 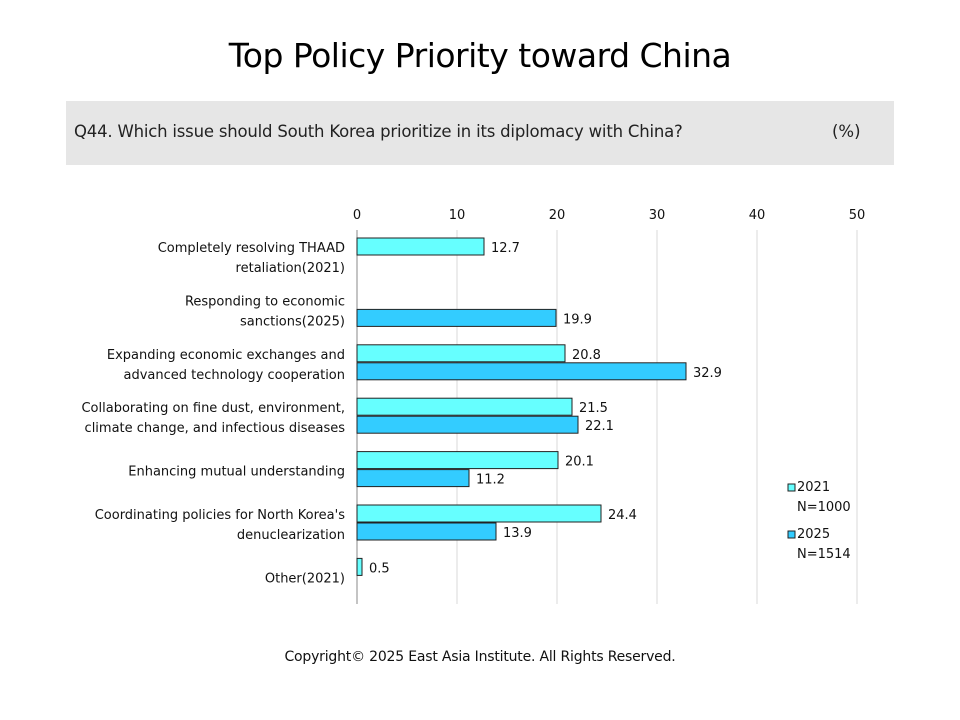 What do you see at coordinates (290, 268) in the screenshot?
I see `category-label: retaliation(2021)` at bounding box center [290, 268].